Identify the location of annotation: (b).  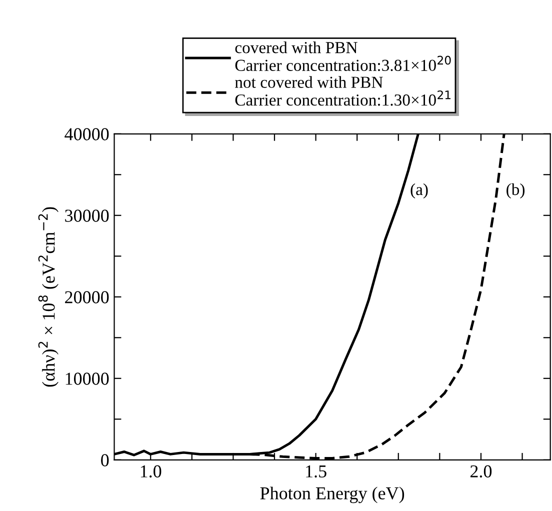
(515, 190).